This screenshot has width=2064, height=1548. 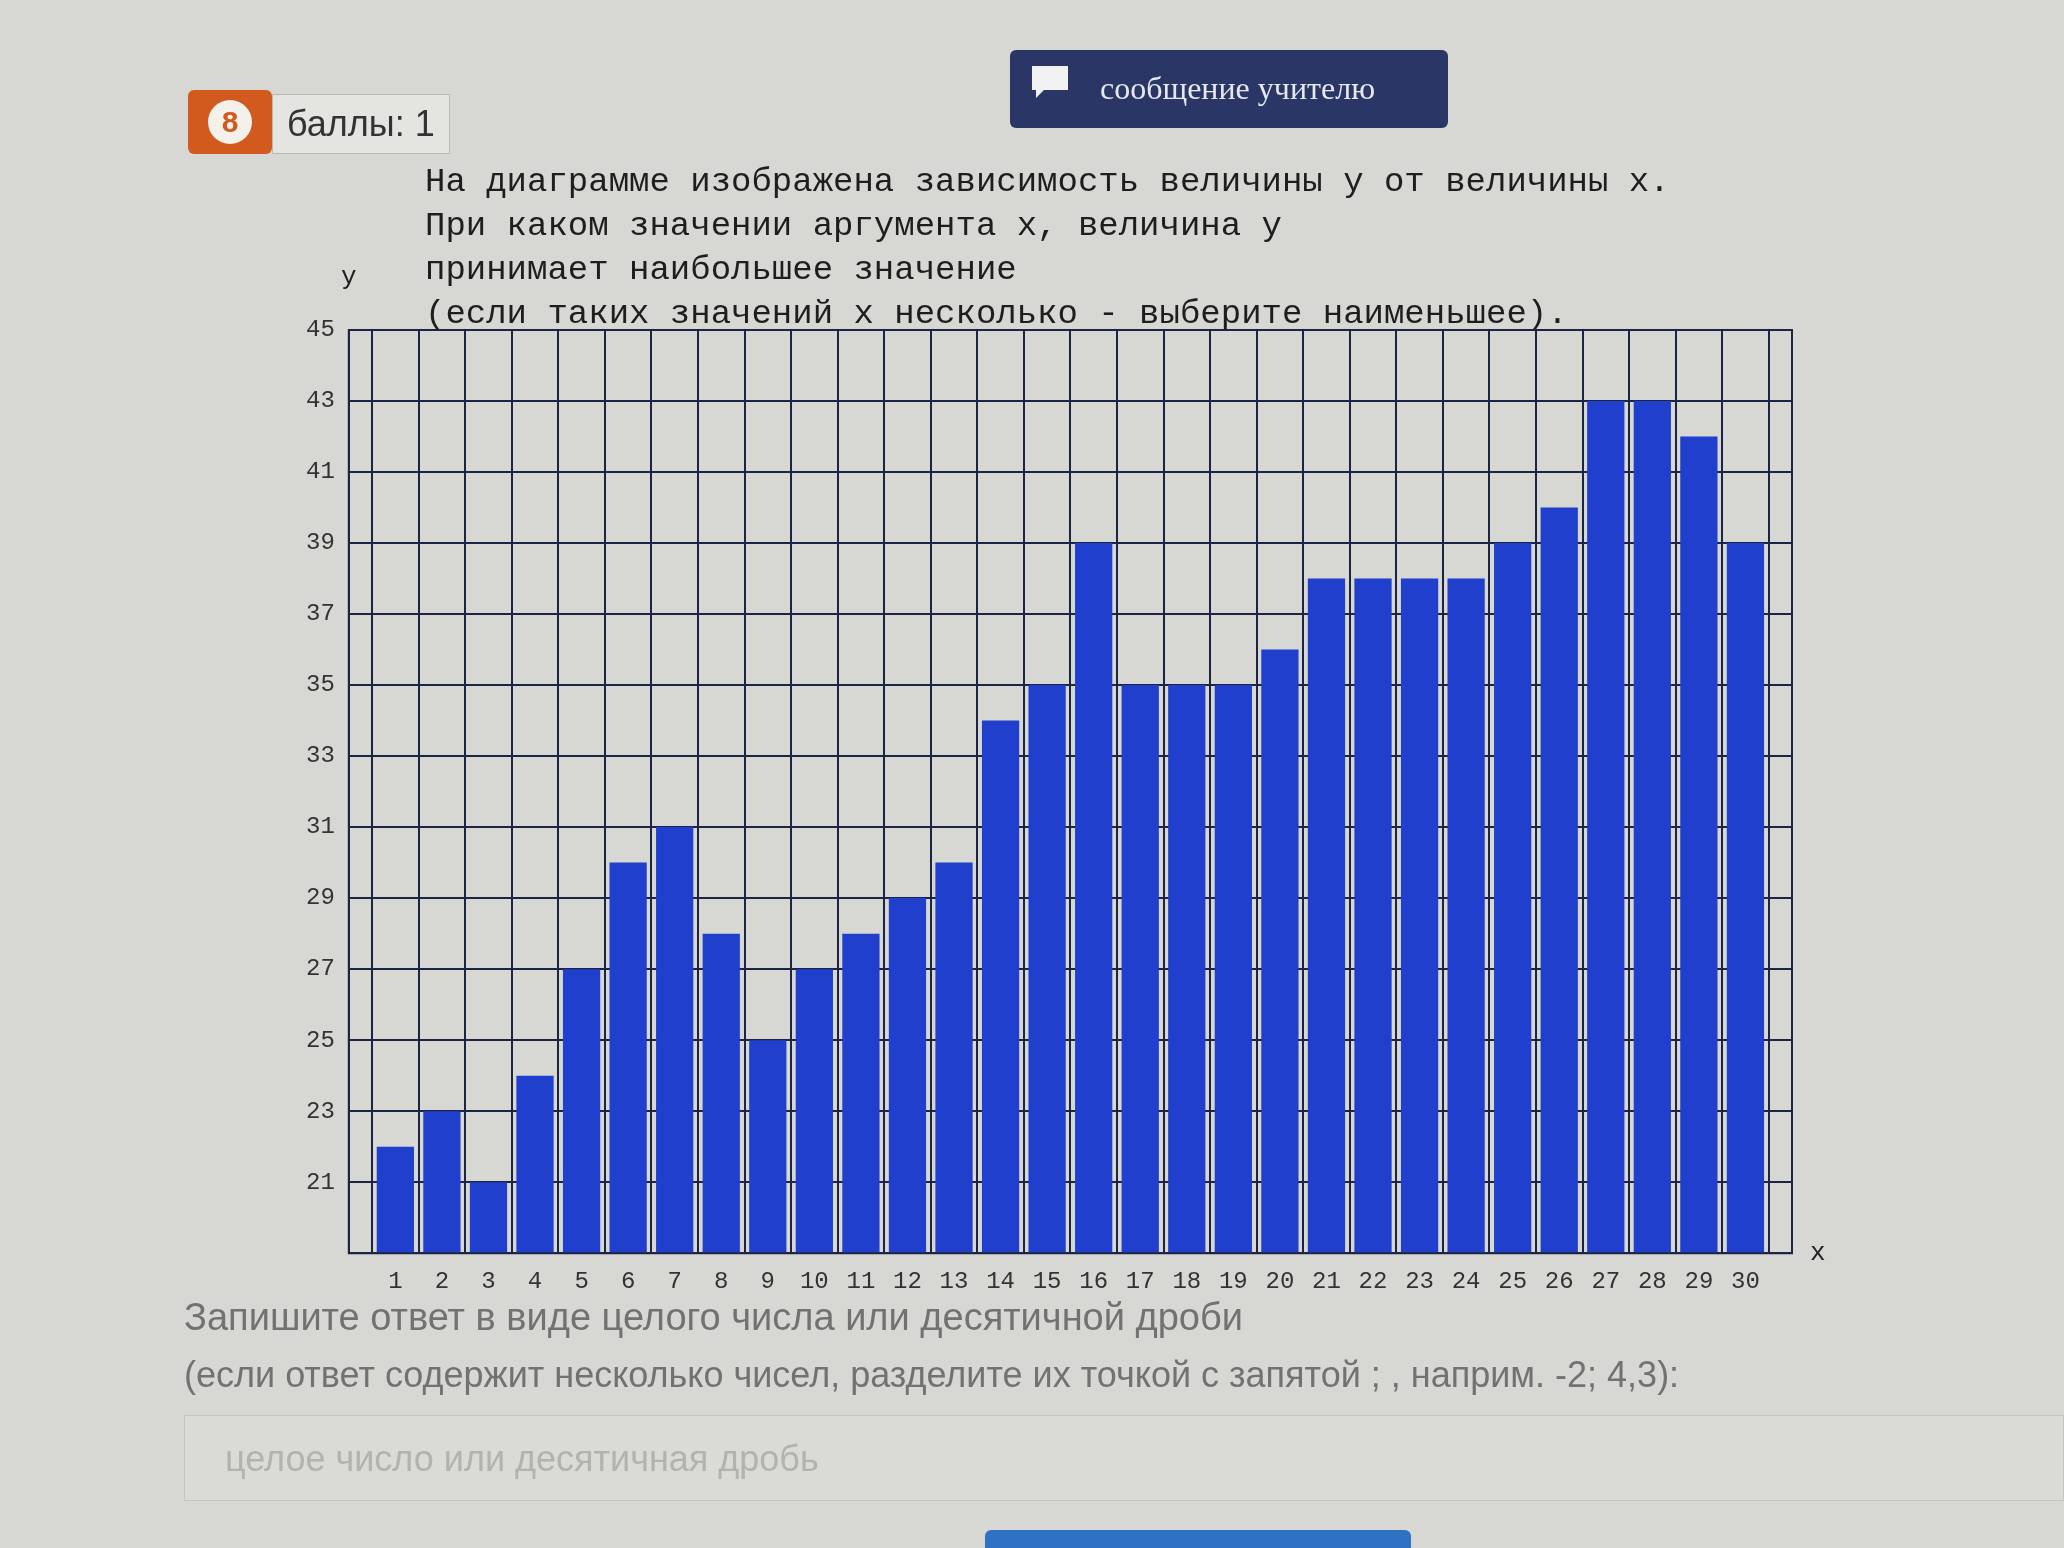 I want to click on chart-title: На диаграмме изображена зависимость величины y от величины x. При каком значении аргумента x, величина y принимает наибольшее значение, so click(x=1047, y=226).